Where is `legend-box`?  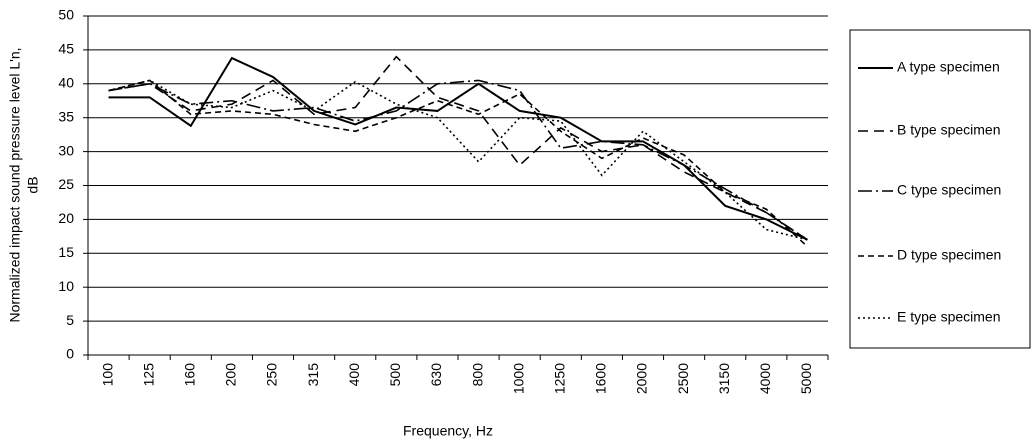
legend-box is located at coordinates (940, 189).